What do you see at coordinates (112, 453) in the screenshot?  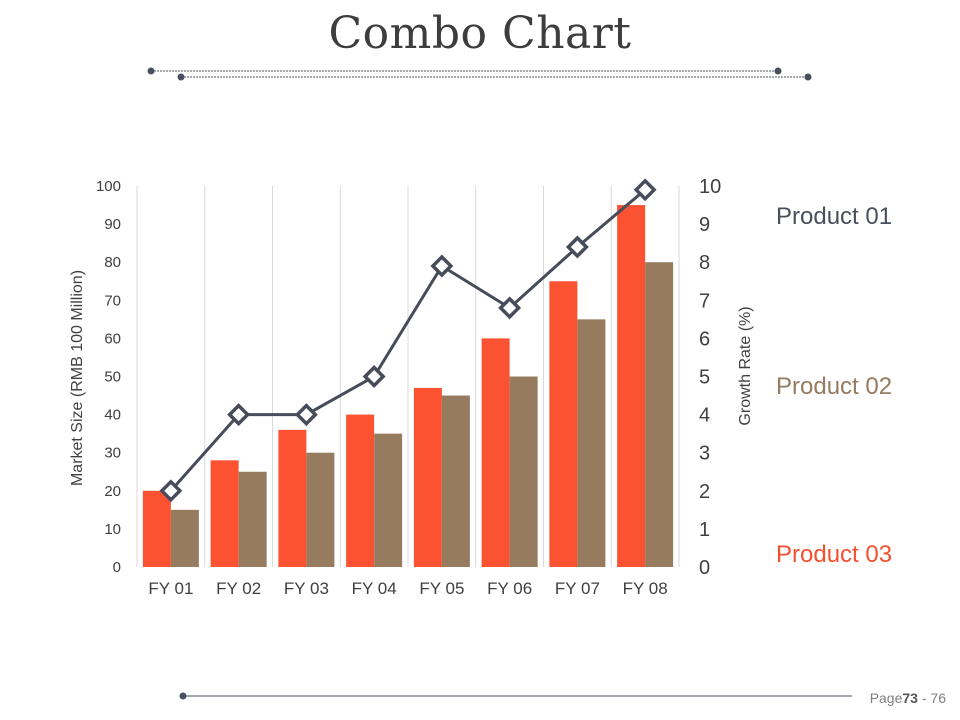 I see `y-tick-label: 30` at bounding box center [112, 453].